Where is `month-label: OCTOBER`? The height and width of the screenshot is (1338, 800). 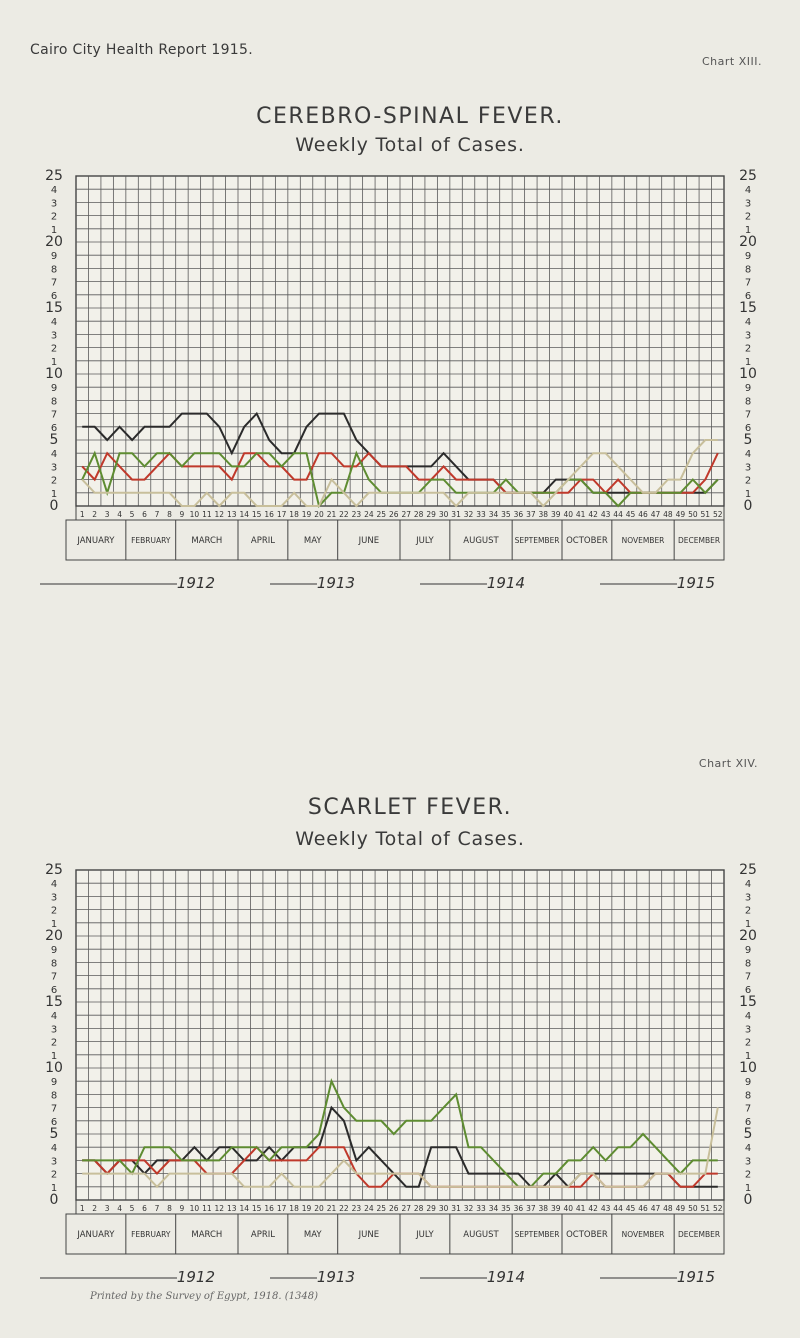
month-label: OCTOBER is located at coordinates (587, 1235).